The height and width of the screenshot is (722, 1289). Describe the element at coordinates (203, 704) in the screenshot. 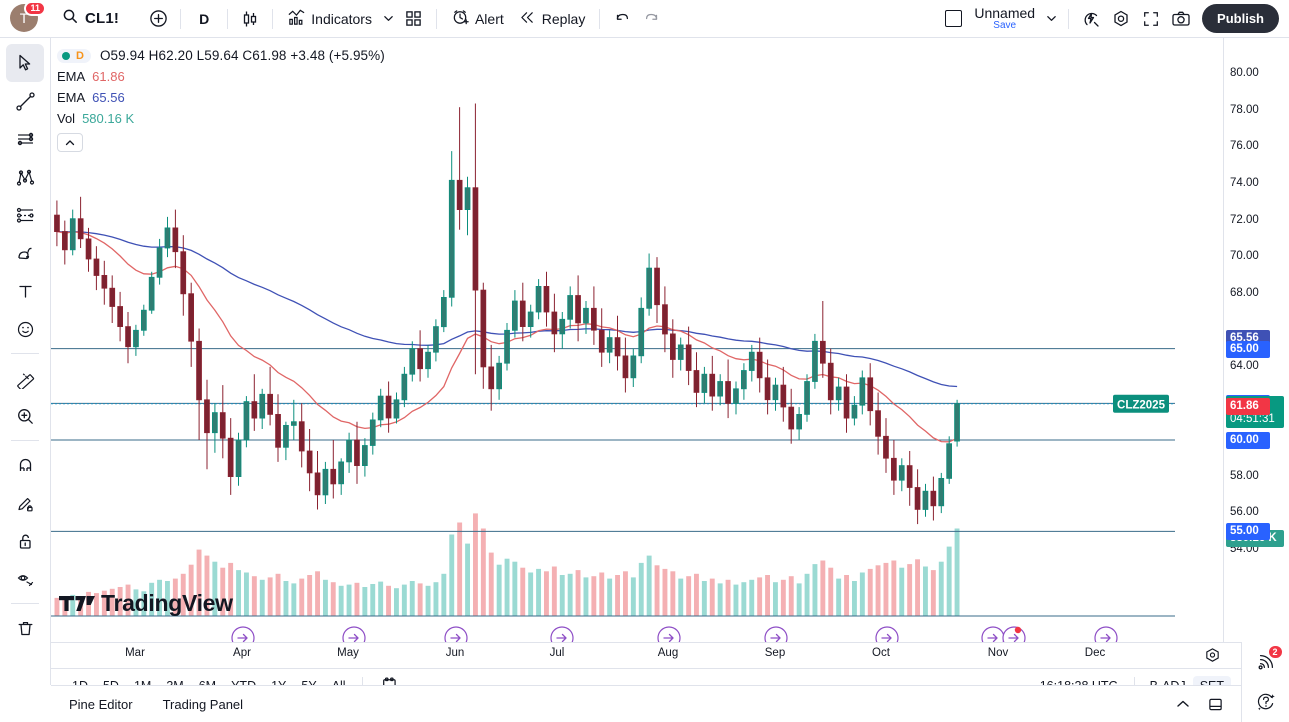

I see `tab-trading-panel: Trading Panel` at that location.